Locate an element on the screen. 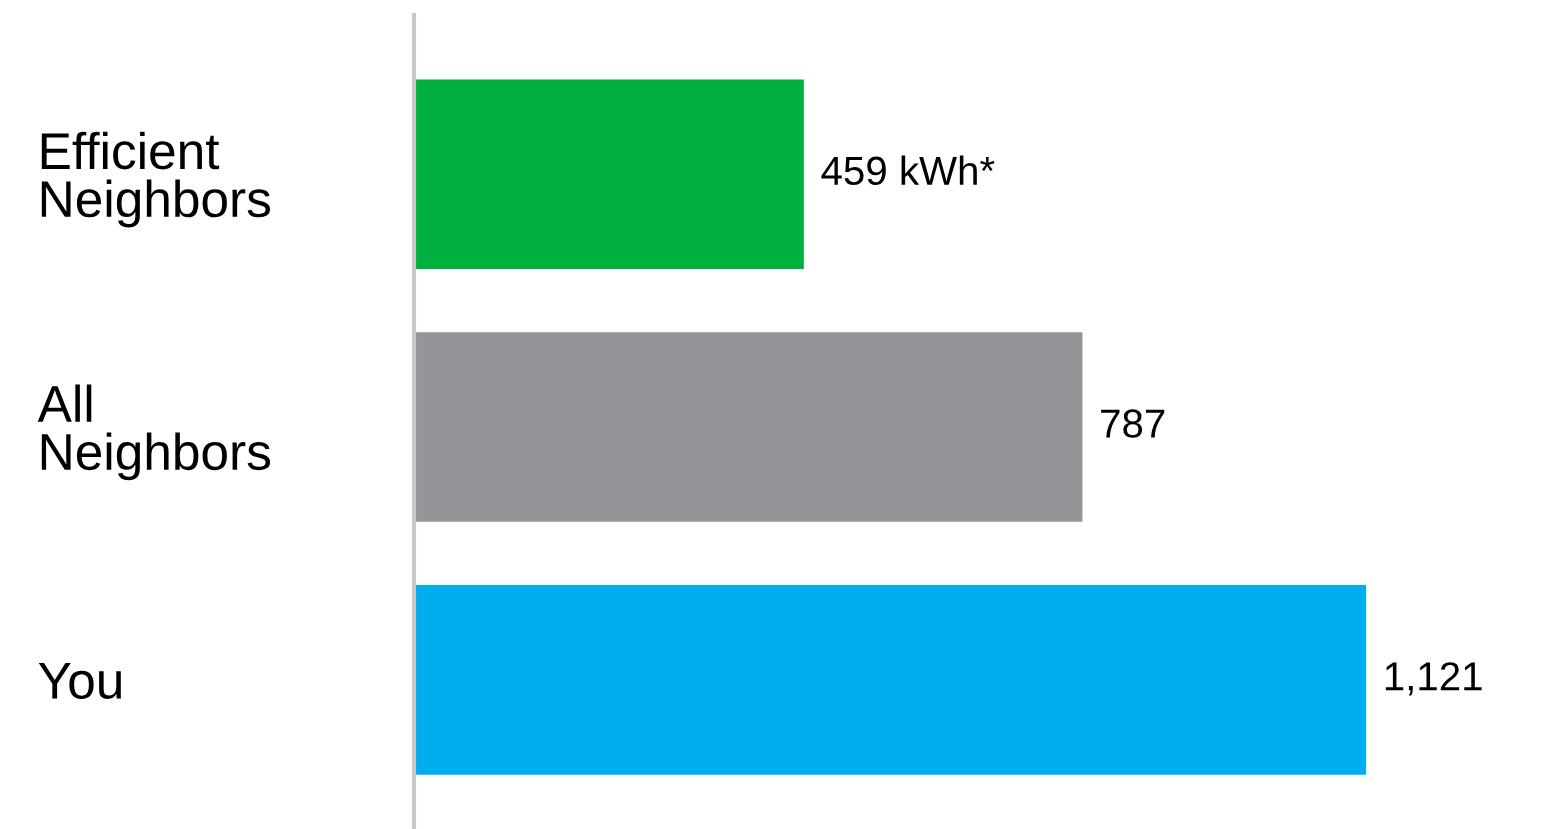 This screenshot has height=829, width=1547. data-label: 1,121 is located at coordinates (1433, 679).